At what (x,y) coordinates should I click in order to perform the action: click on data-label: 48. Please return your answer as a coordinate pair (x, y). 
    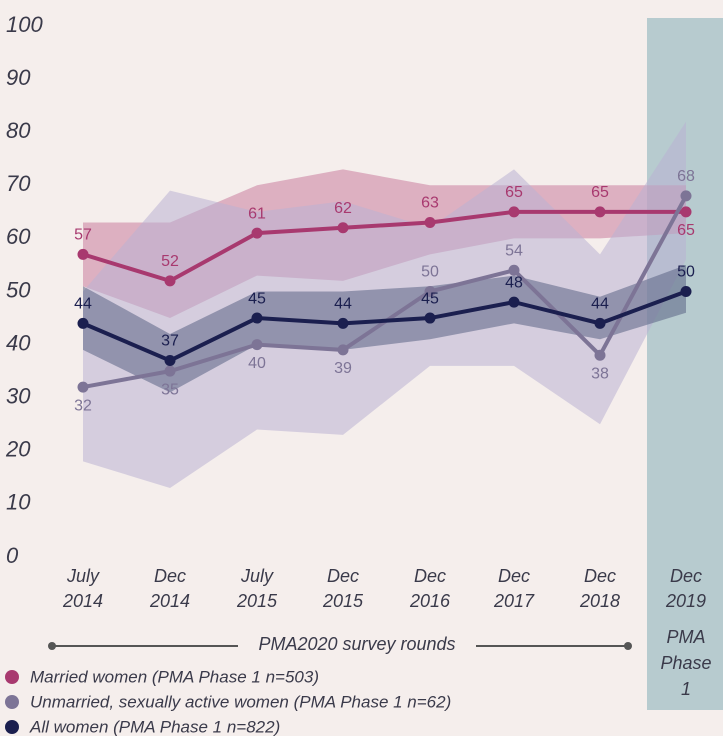
    Looking at the image, I should click on (514, 282).